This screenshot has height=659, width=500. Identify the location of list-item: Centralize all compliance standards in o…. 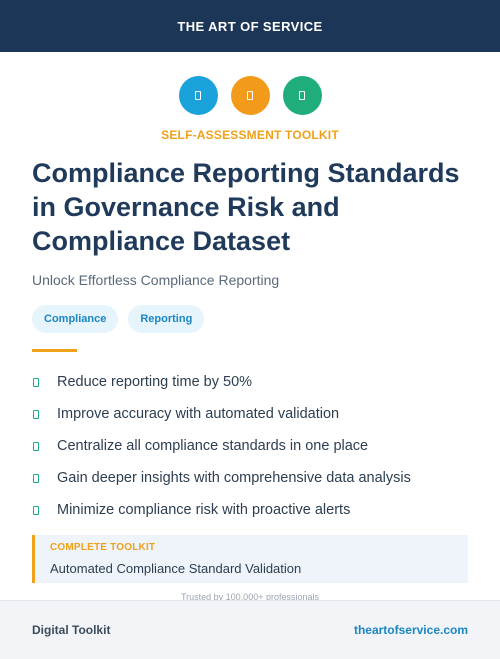
(252, 446).